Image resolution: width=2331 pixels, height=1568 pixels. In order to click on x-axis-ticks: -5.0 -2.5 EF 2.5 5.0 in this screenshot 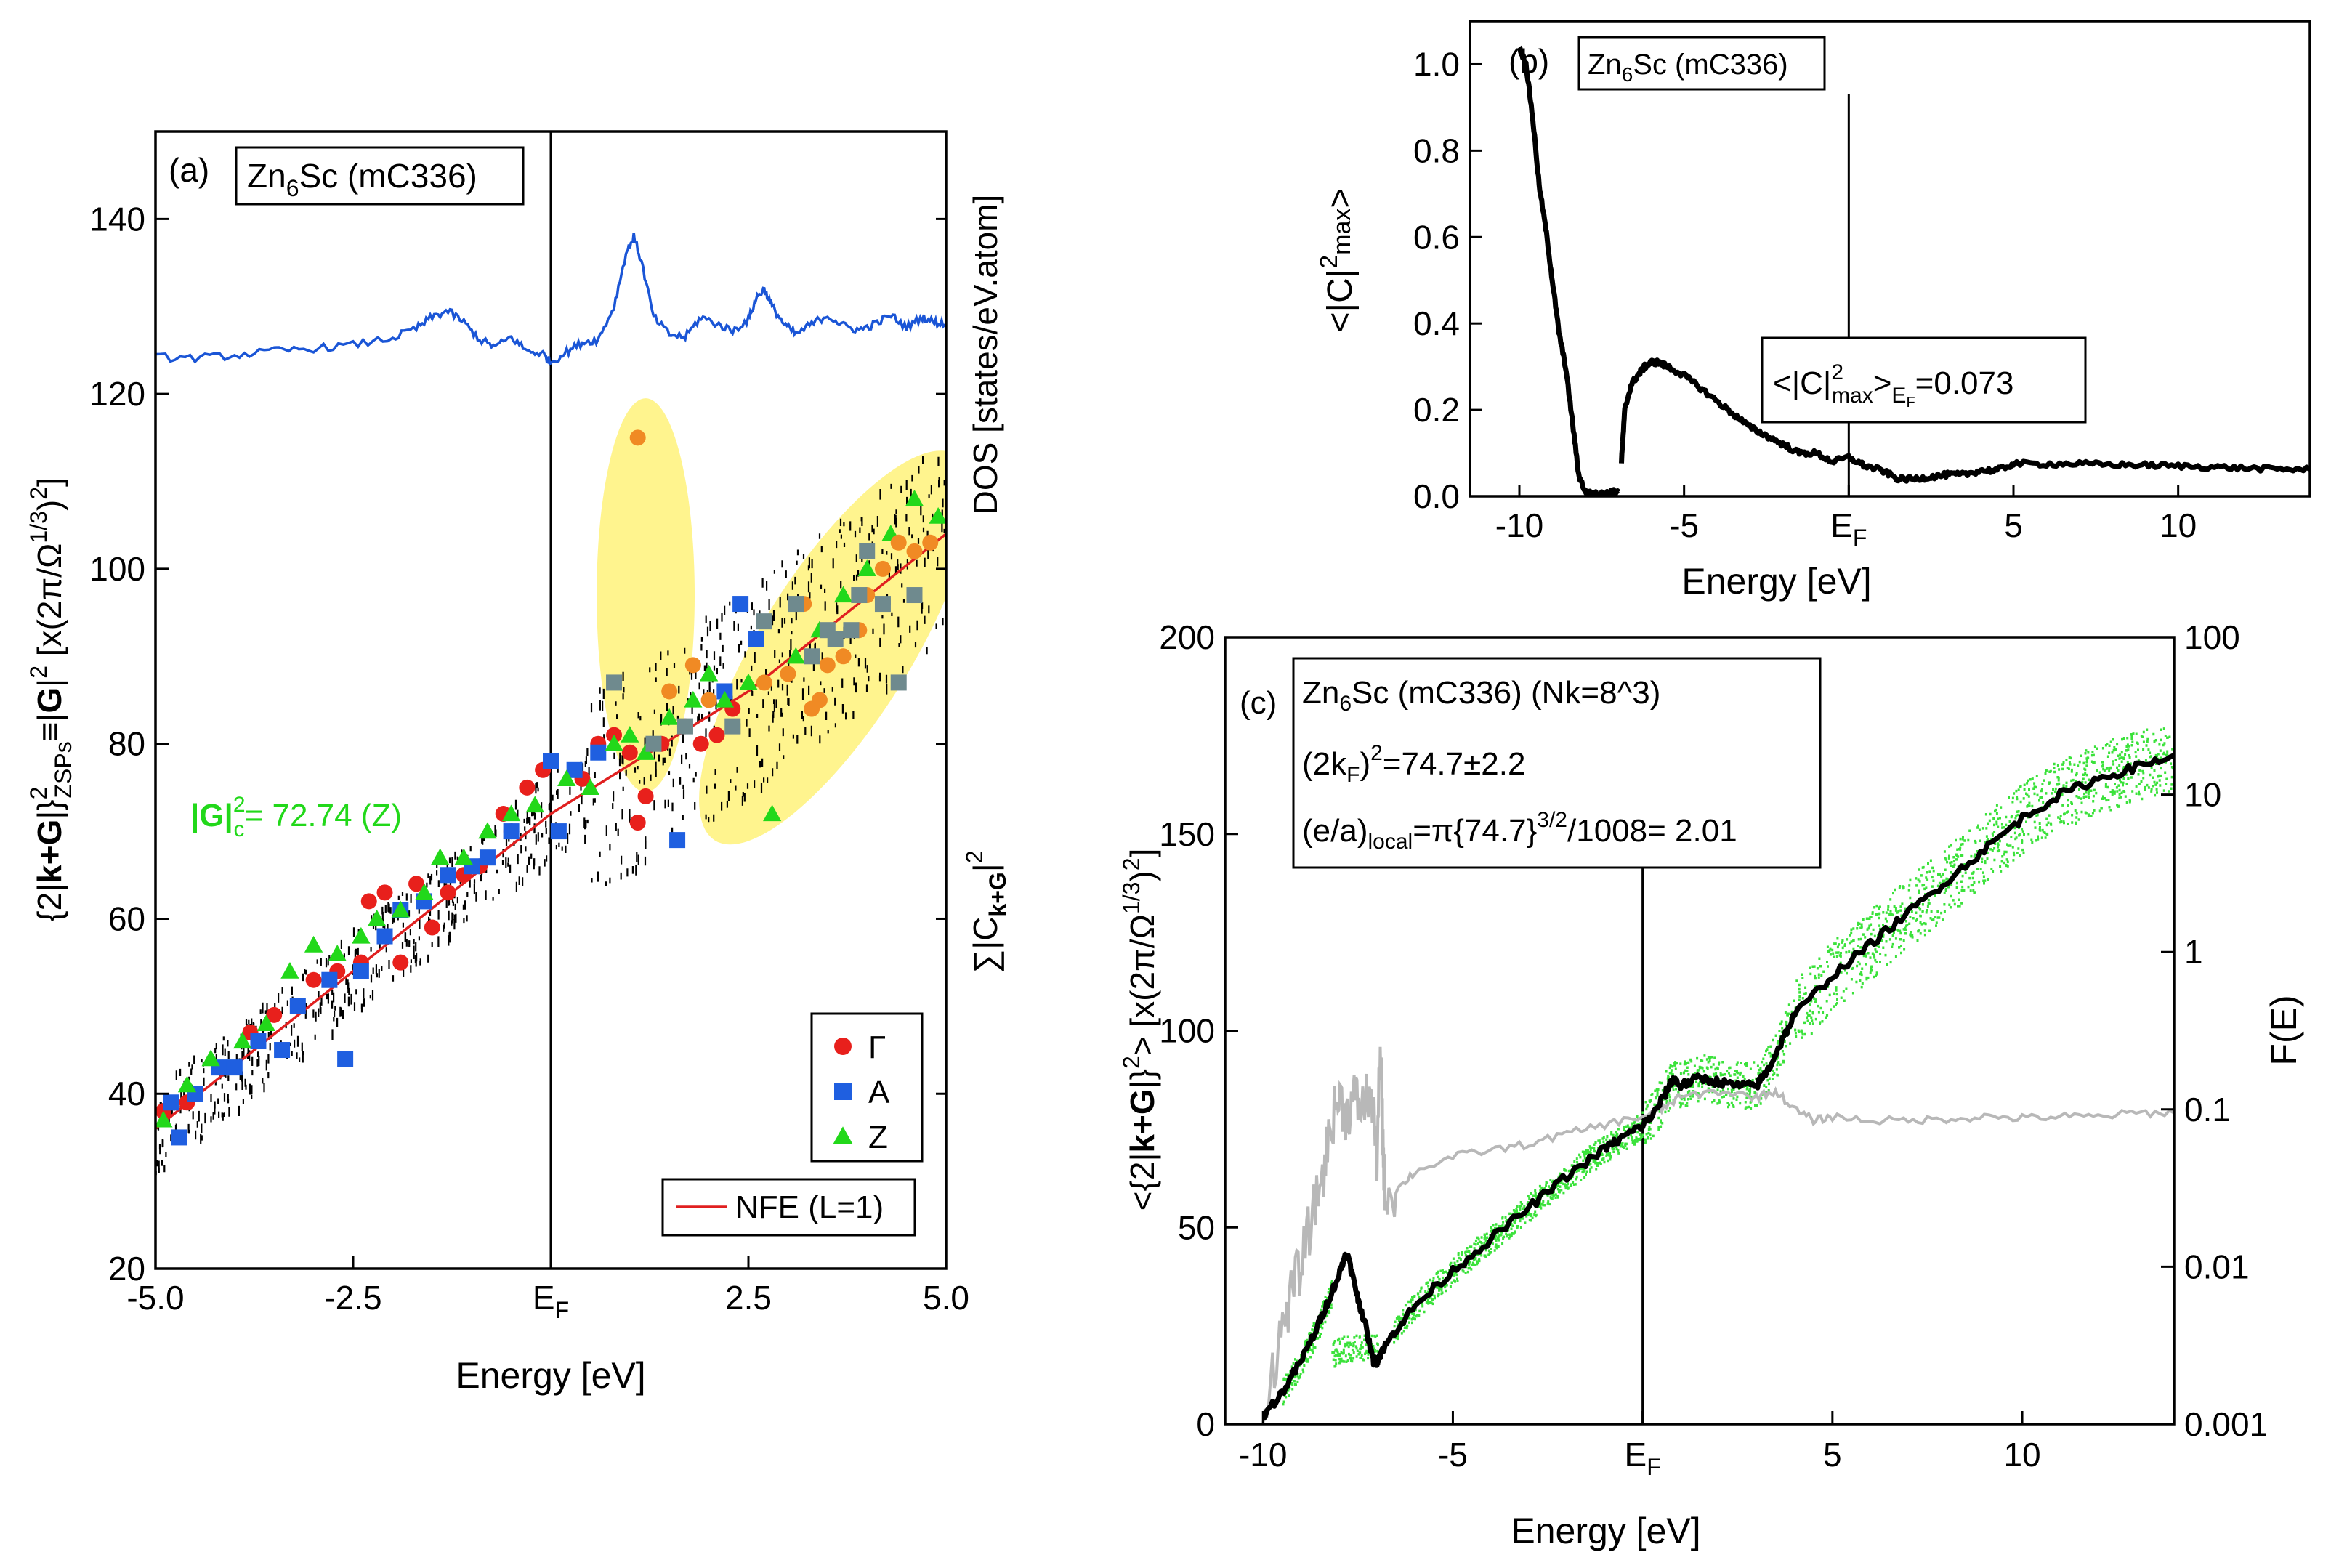, I will do `click(547, 1289)`.